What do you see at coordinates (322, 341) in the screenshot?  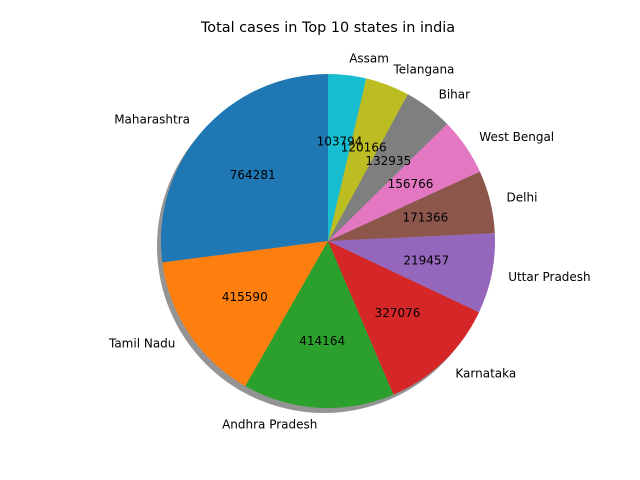 I see `value-label-andhra-pradesh: 414164` at bounding box center [322, 341].